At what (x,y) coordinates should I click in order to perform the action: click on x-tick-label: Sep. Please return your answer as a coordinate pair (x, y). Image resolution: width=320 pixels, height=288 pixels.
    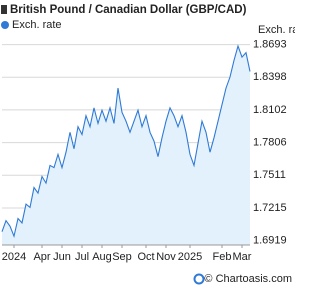
    Looking at the image, I should click on (122, 257).